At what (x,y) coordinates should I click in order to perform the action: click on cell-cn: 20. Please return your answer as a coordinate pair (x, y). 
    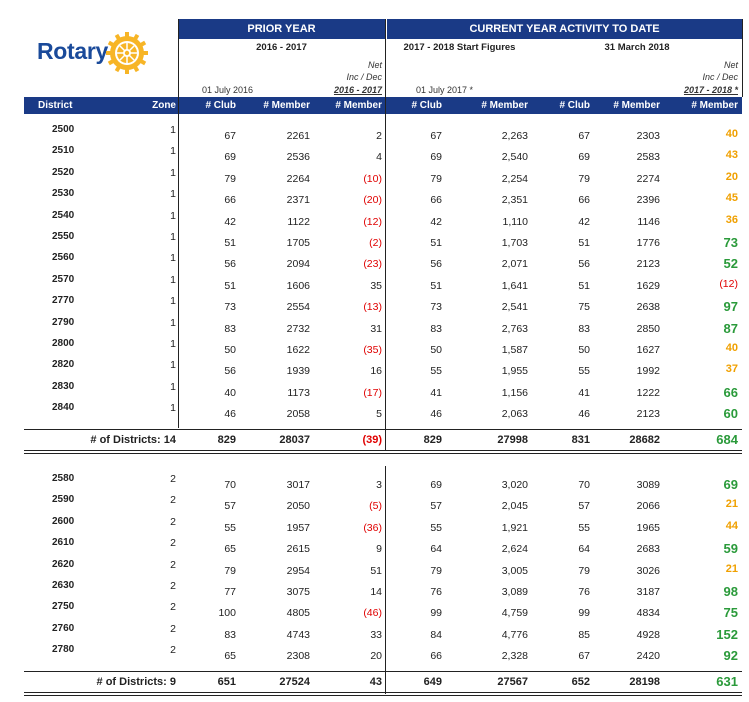
    Looking at the image, I should click on (731, 176).